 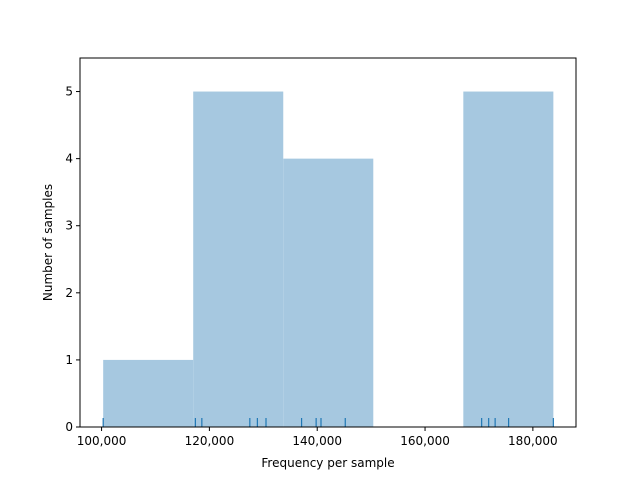 What do you see at coordinates (69, 92) in the screenshot?
I see `y-tick-label: 5` at bounding box center [69, 92].